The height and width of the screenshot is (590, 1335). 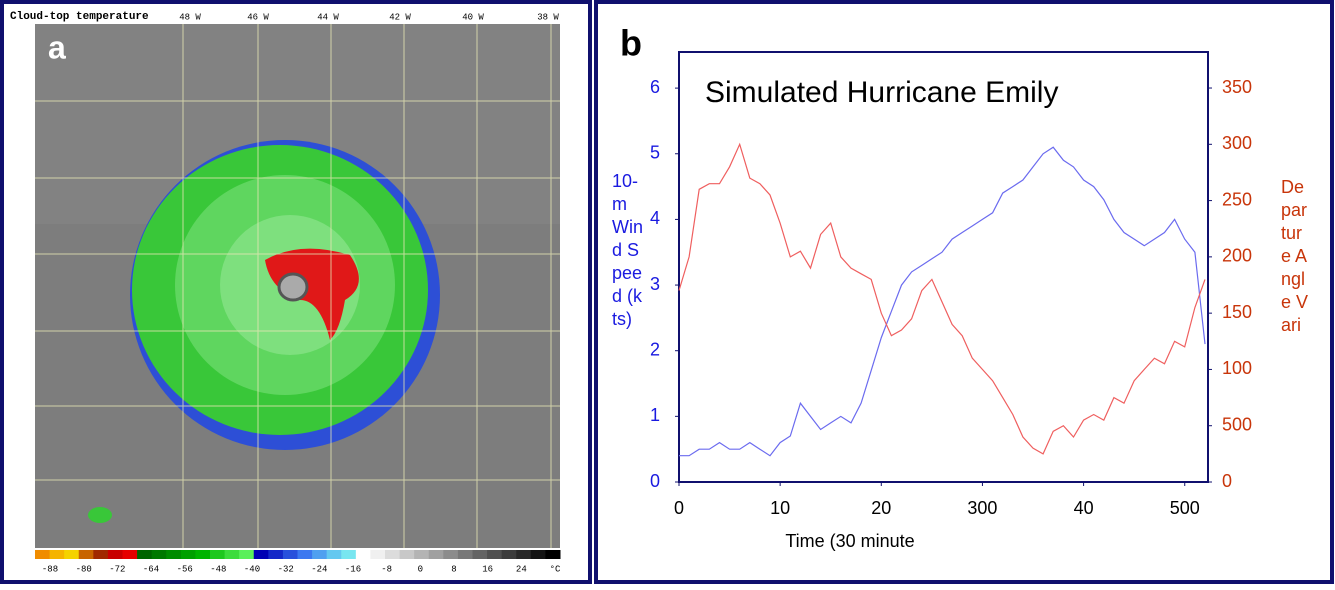 I want to click on y2-tick-label: 200, so click(x=1237, y=256).